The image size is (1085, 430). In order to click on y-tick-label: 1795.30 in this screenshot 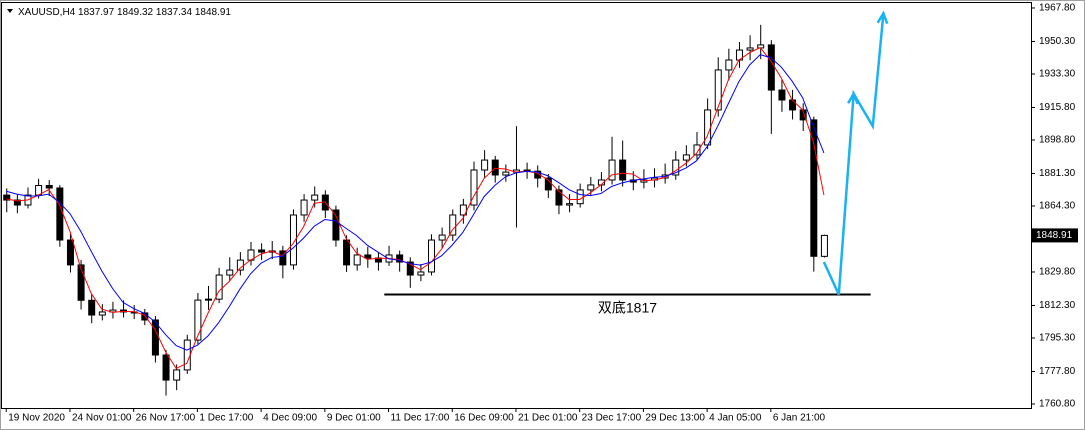, I will do `click(1057, 338)`.